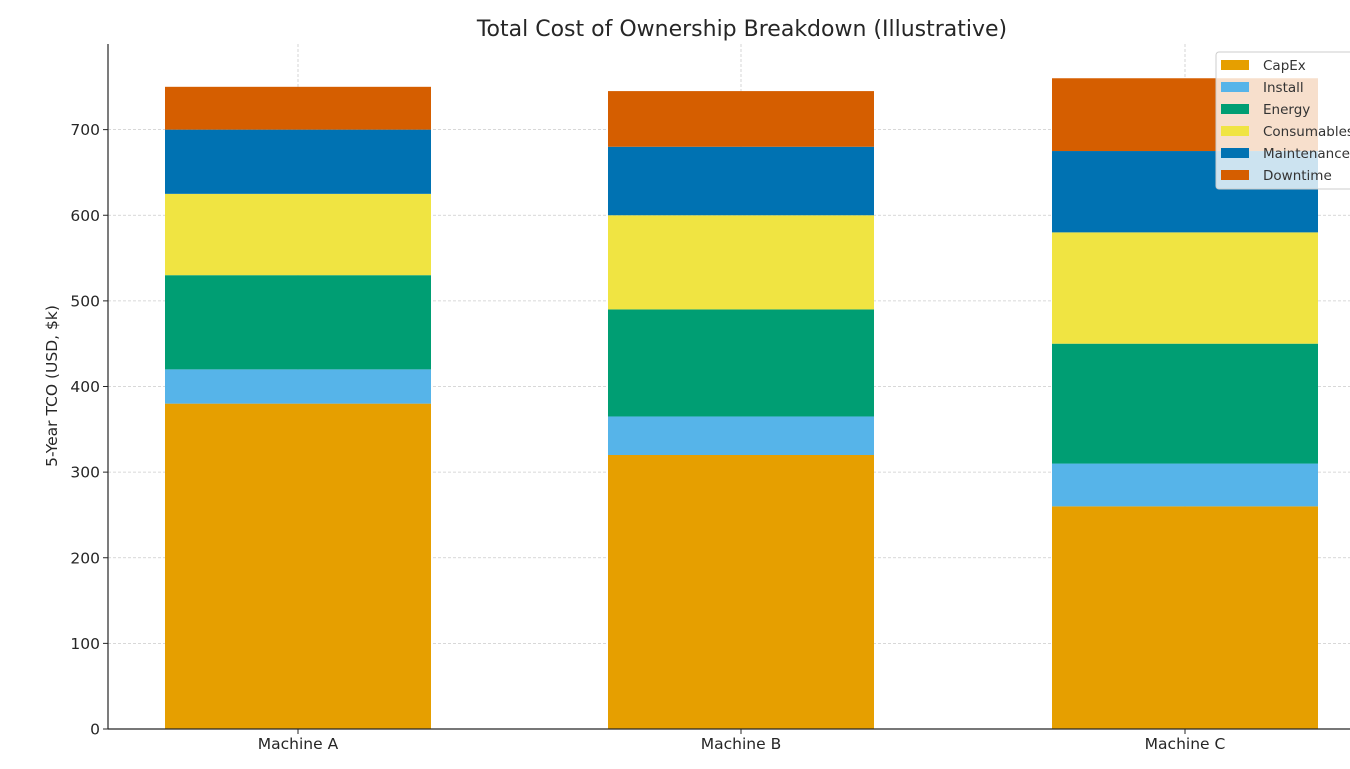 Image resolution: width=1350 pixels, height=769 pixels. What do you see at coordinates (95, 730) in the screenshot?
I see `y-tick-label: 0` at bounding box center [95, 730].